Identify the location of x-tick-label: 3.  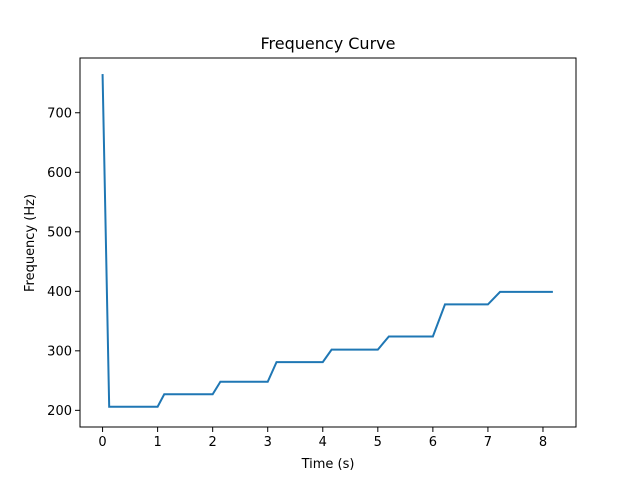
(268, 442).